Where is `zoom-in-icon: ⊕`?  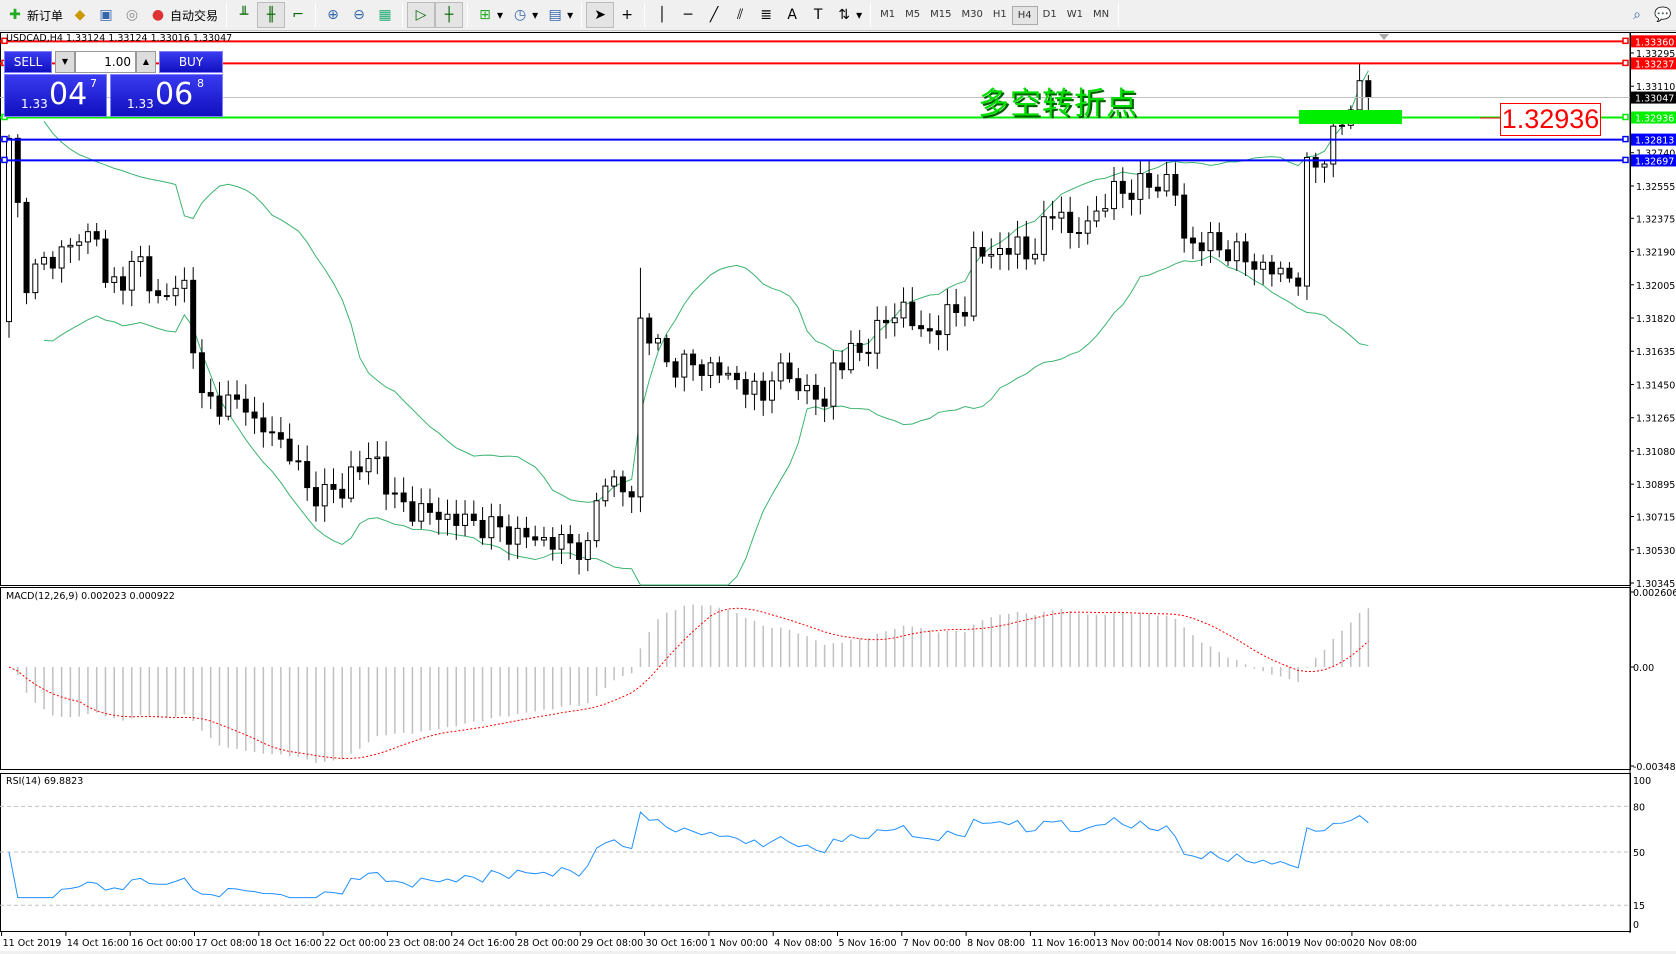 zoom-in-icon: ⊕ is located at coordinates (333, 15).